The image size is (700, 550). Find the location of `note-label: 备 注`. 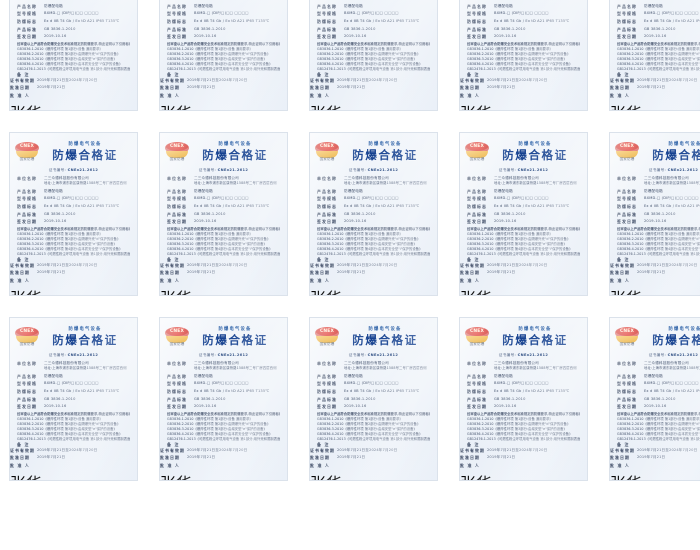

note-label: 备 注 is located at coordinates (173, 75).